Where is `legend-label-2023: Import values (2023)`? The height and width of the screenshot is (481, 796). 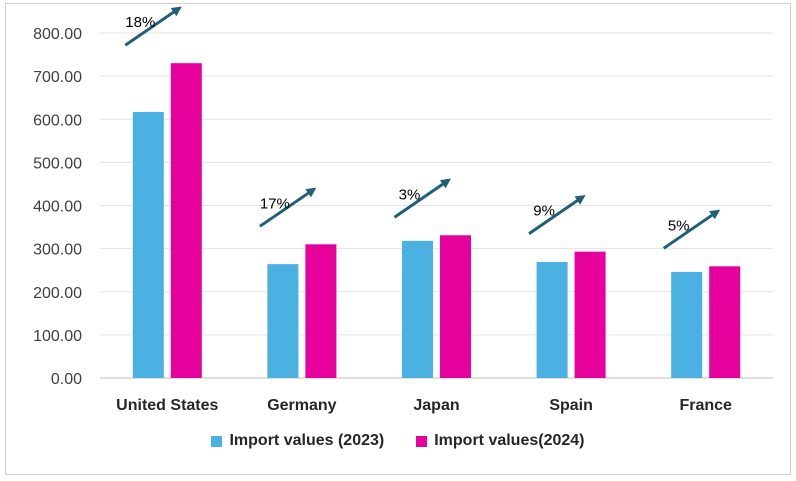 legend-label-2023: Import values (2023) is located at coordinates (307, 440).